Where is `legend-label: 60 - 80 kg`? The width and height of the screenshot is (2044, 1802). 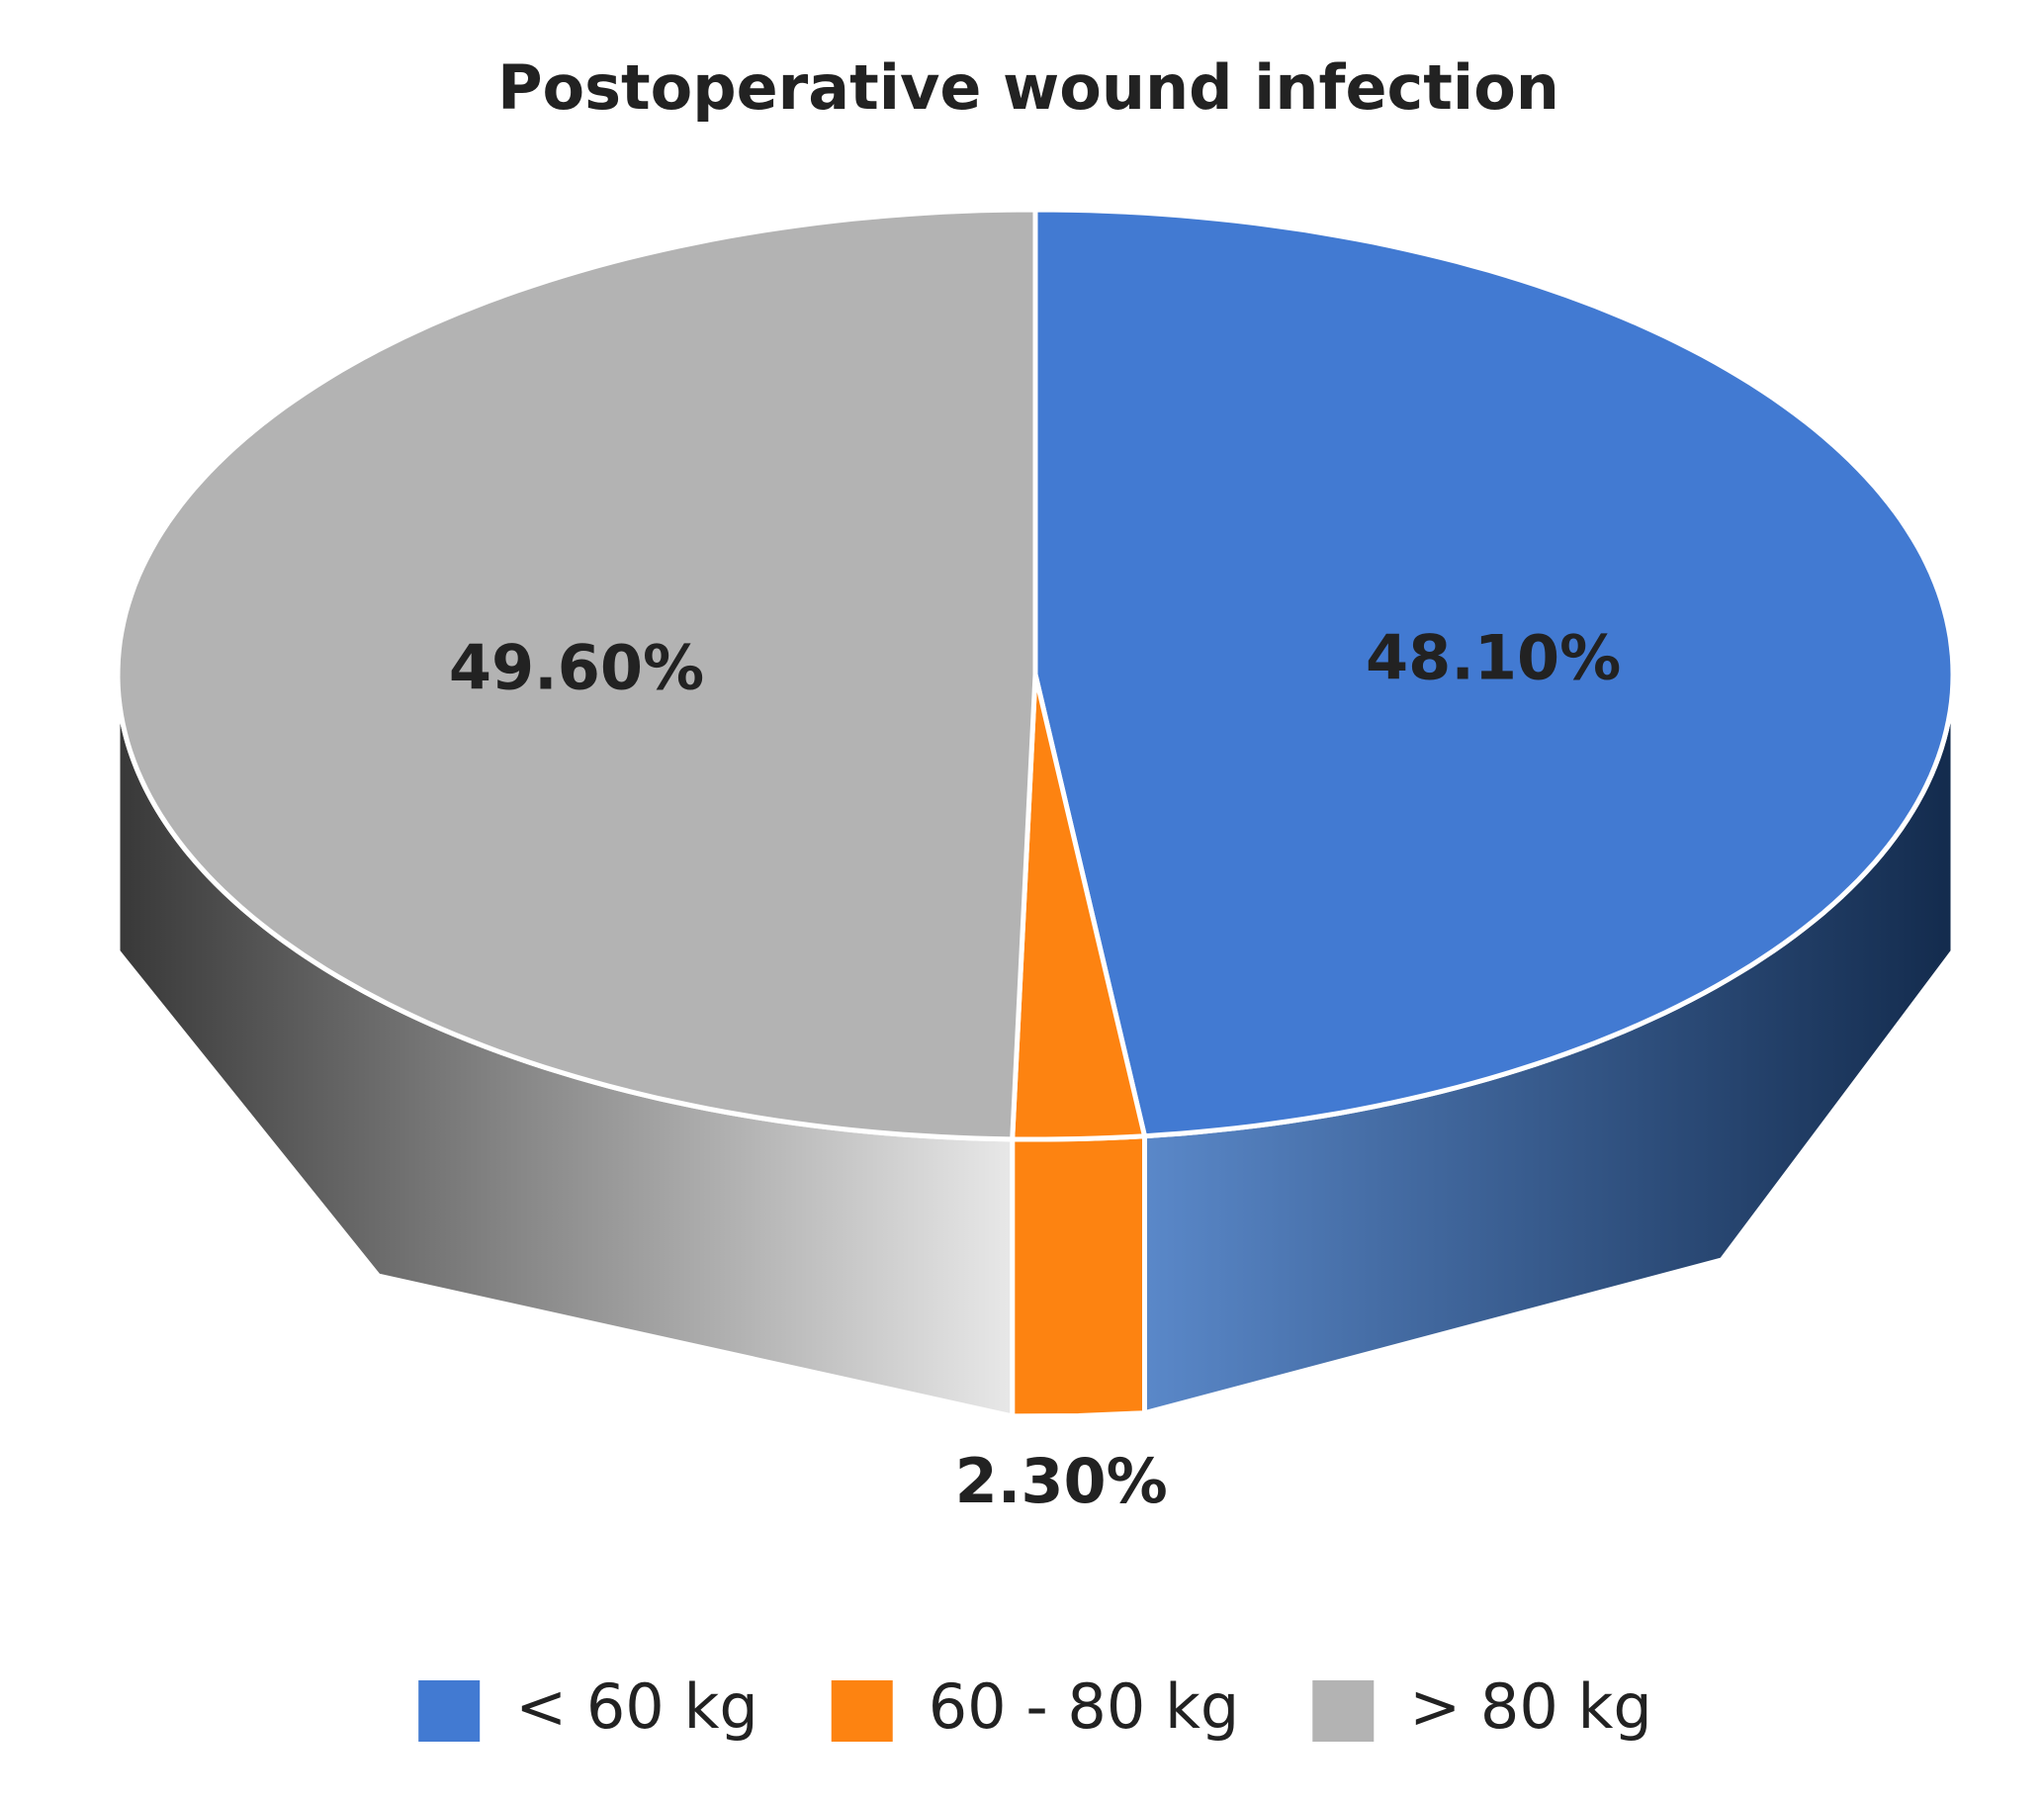
legend-label: 60 - 80 kg is located at coordinates (1084, 1706).